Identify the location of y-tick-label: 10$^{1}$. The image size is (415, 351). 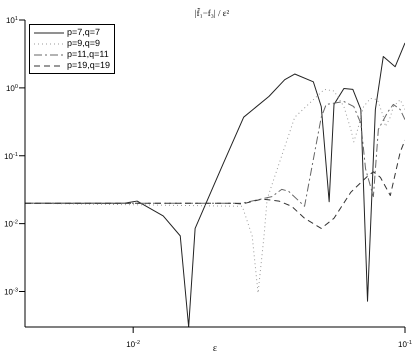
(12, 20).